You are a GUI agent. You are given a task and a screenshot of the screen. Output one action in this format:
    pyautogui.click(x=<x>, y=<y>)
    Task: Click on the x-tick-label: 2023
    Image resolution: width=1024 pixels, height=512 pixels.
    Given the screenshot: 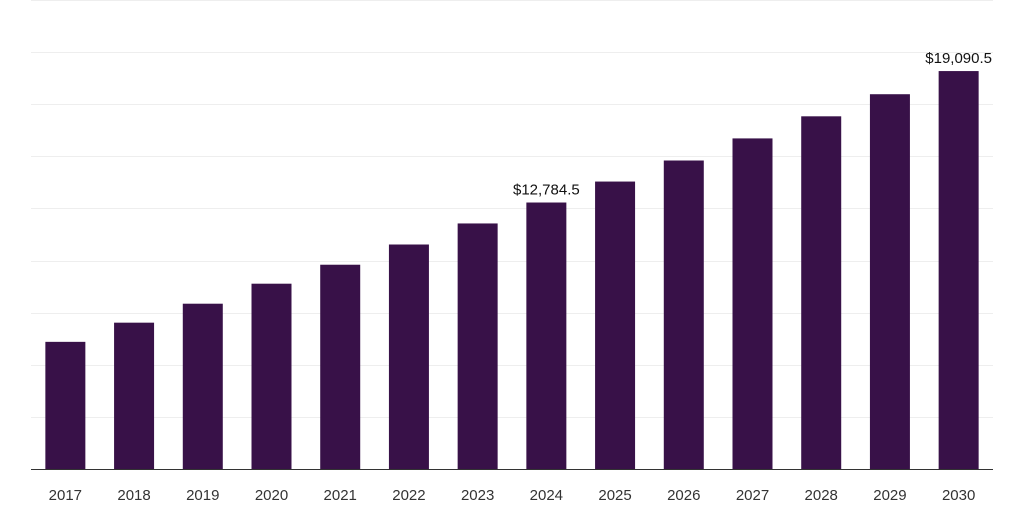 What is the action you would take?
    pyautogui.click(x=477, y=495)
    